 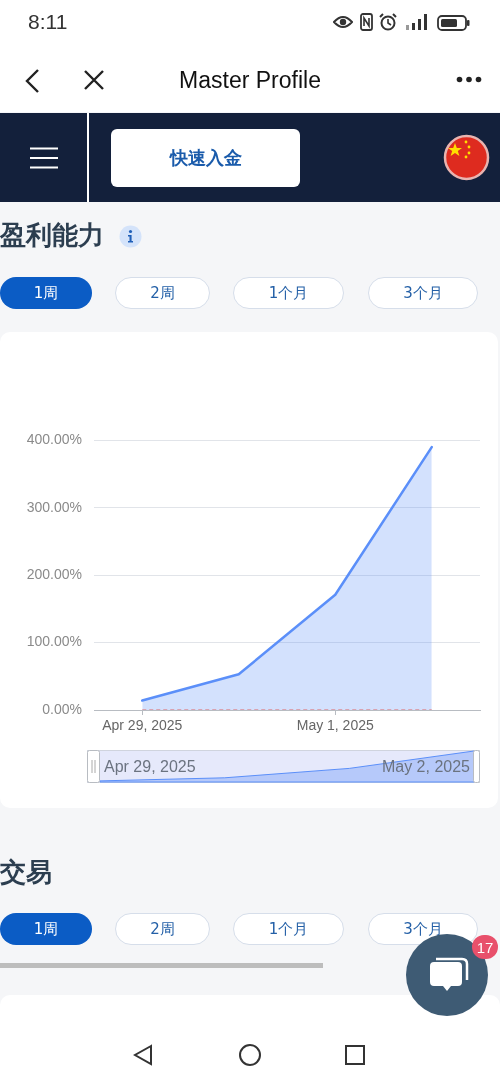 I want to click on y-tick-label: 0.00%, so click(x=62, y=708).